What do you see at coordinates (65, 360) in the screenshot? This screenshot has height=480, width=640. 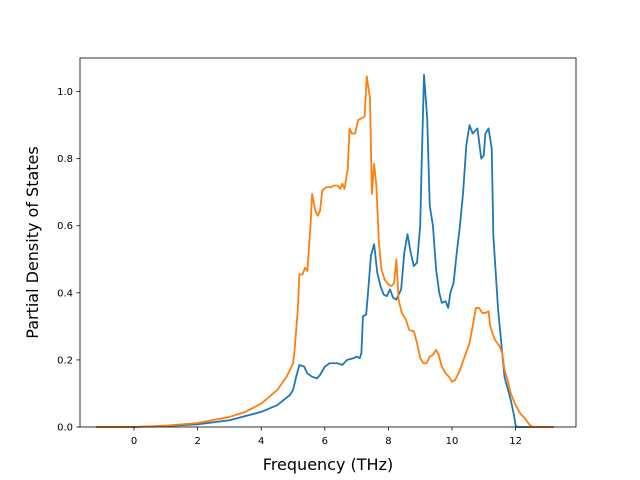 I see `y-tick-label: 0.2` at bounding box center [65, 360].